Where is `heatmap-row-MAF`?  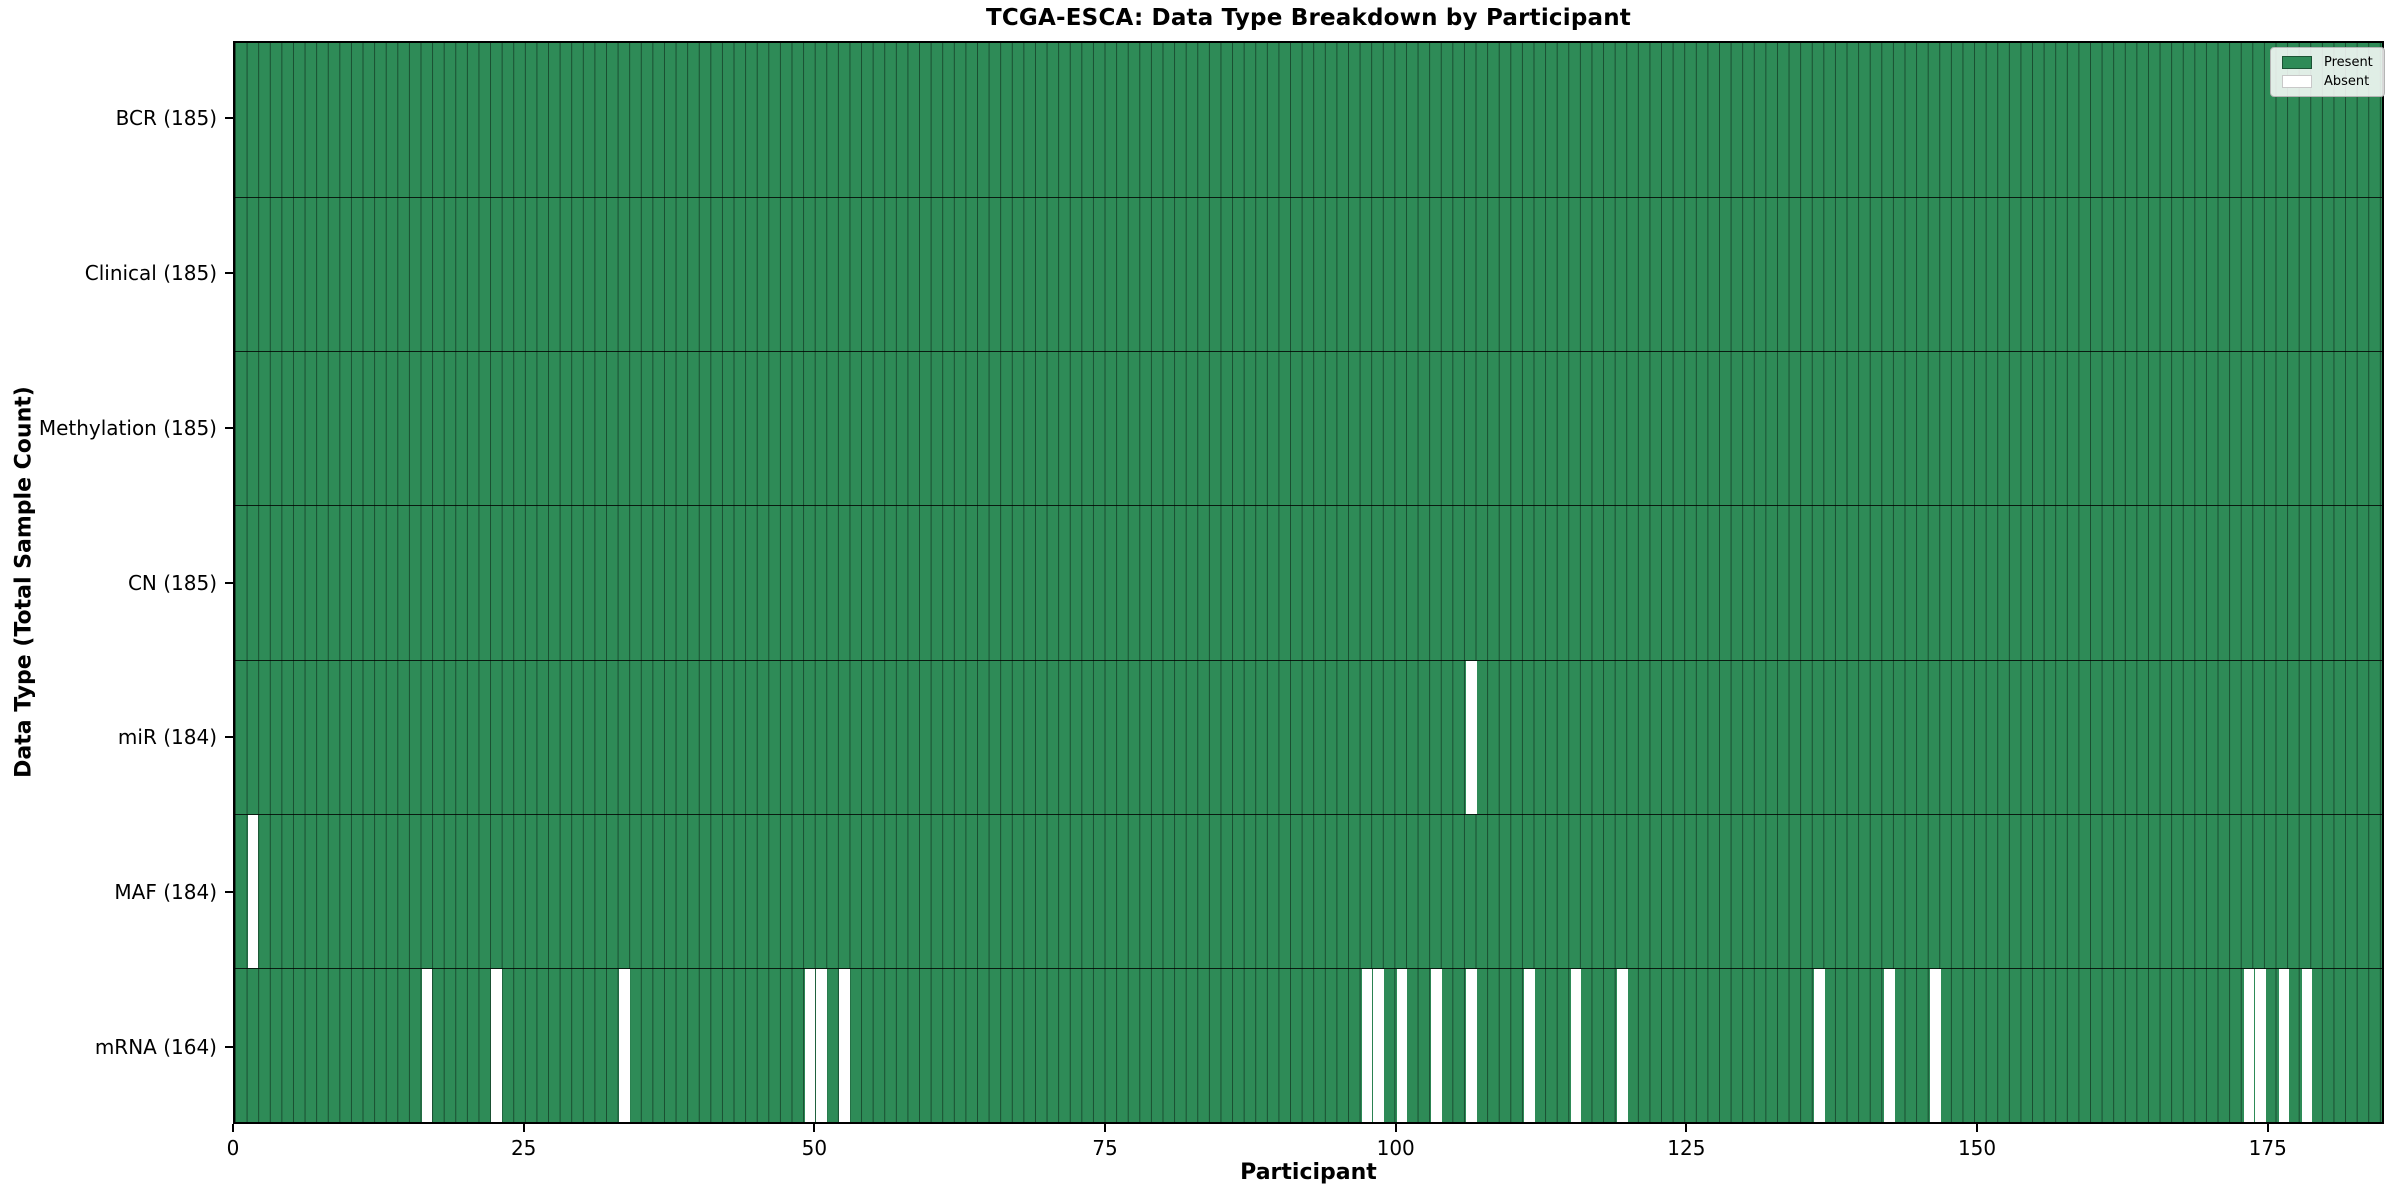
heatmap-row-MAF is located at coordinates (1308, 890).